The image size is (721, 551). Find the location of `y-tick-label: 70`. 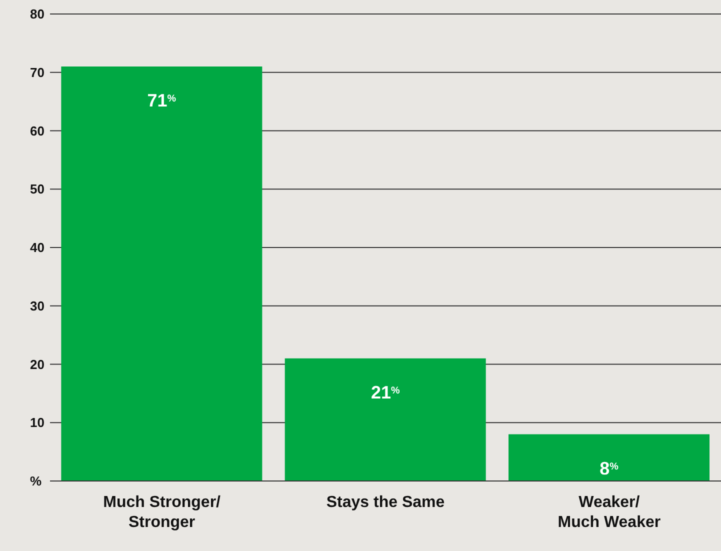

y-tick-label: 70 is located at coordinates (37, 72).